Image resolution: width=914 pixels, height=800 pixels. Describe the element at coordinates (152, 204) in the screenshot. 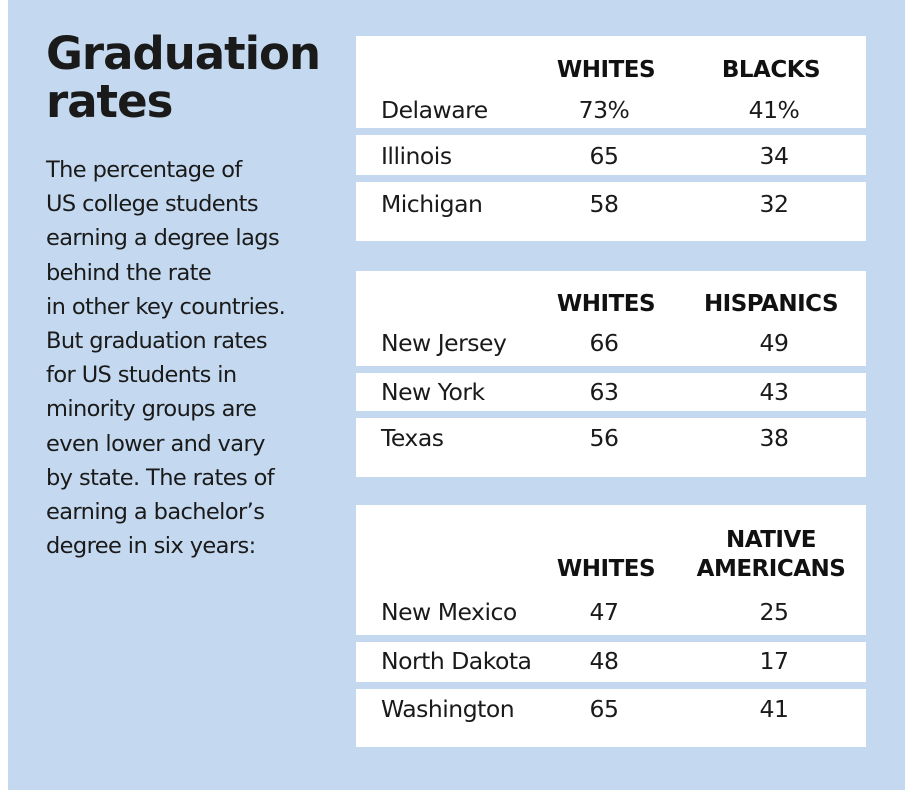

I see `description-line: US college students` at that location.